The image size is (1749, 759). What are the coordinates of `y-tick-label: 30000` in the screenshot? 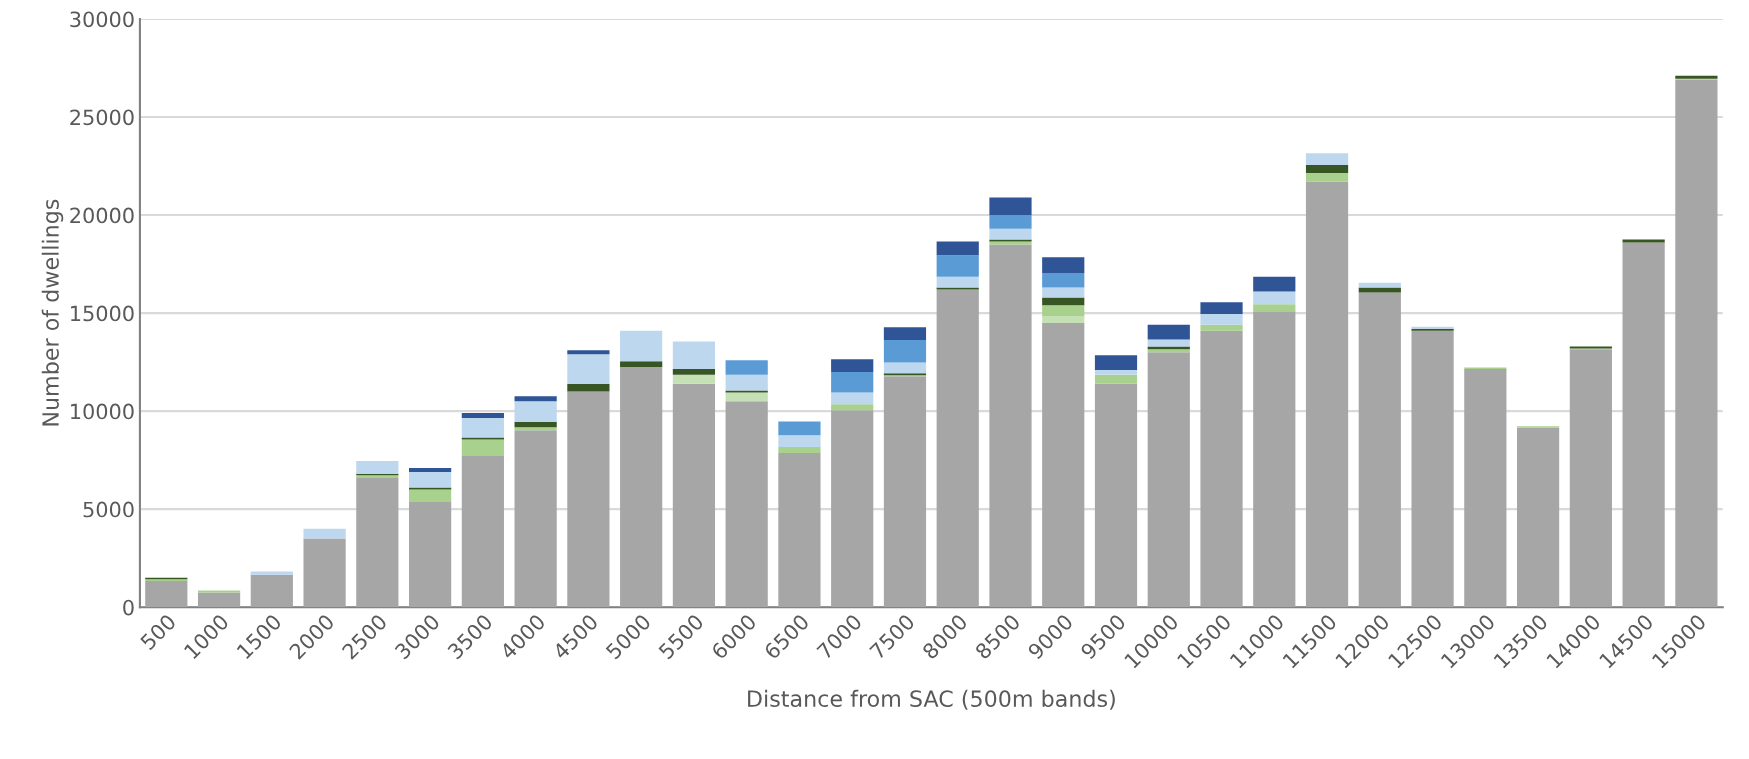 It's located at (102, 19).